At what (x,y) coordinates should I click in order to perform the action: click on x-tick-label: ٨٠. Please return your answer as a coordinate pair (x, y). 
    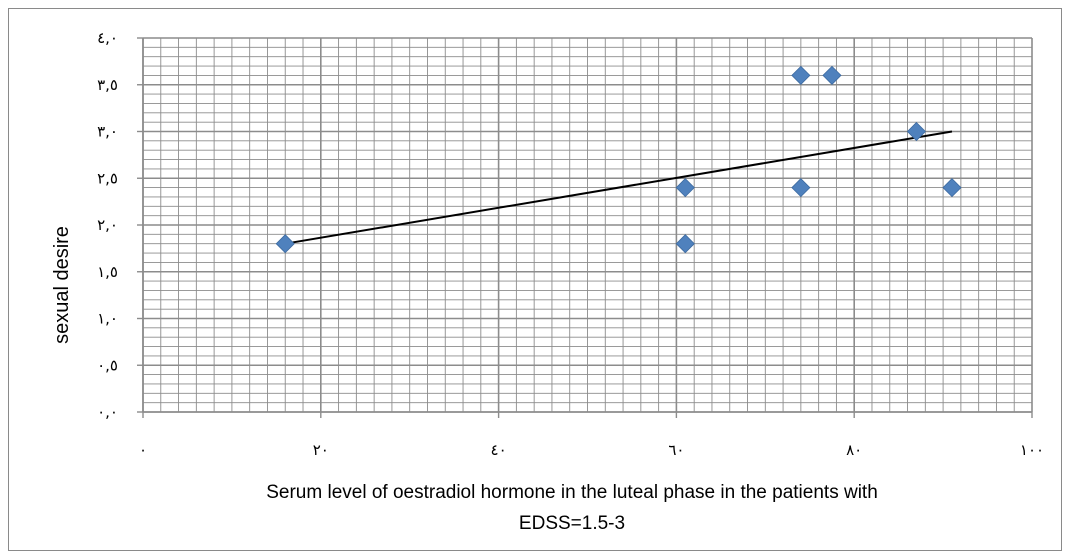
    Looking at the image, I should click on (854, 450).